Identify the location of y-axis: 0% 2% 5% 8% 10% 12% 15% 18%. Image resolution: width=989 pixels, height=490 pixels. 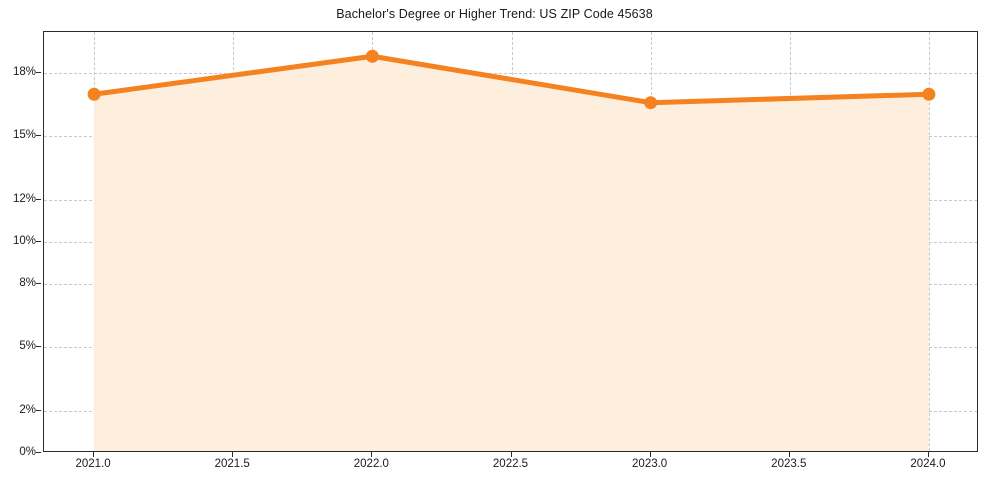
(20, 245).